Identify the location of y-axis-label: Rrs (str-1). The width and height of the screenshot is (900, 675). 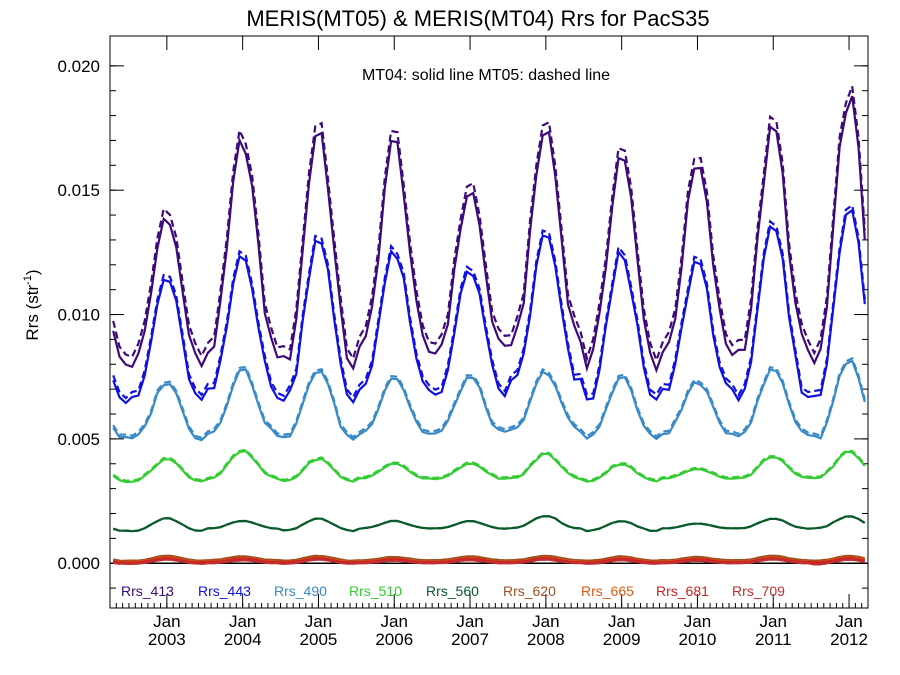
(32, 304).